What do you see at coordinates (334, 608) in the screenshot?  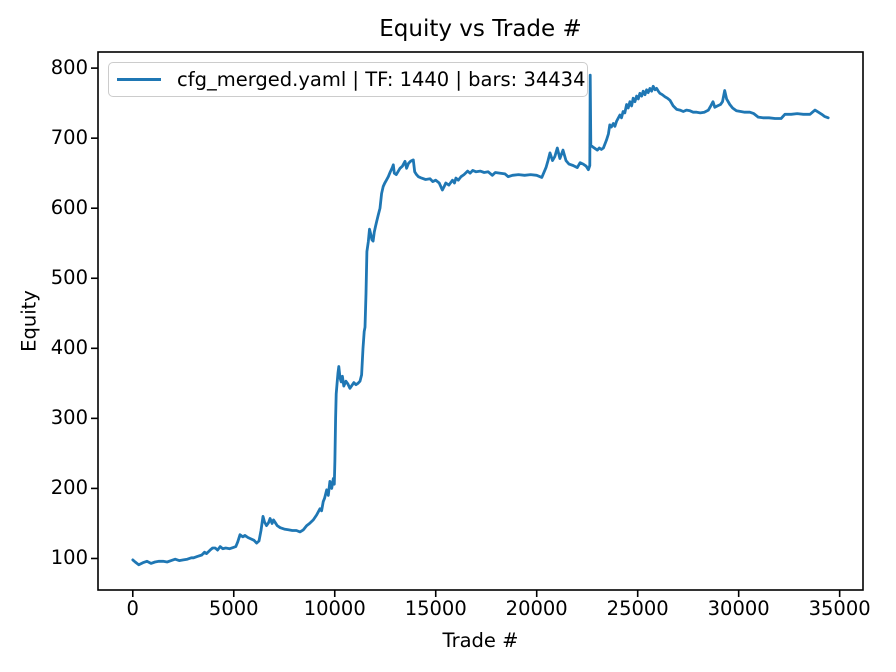 I see `x-tick-label: 10000` at bounding box center [334, 608].